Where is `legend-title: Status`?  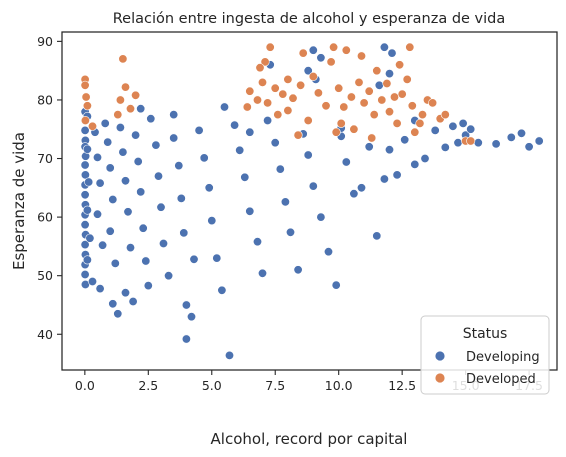
legend-title: Status is located at coordinates (485, 334).